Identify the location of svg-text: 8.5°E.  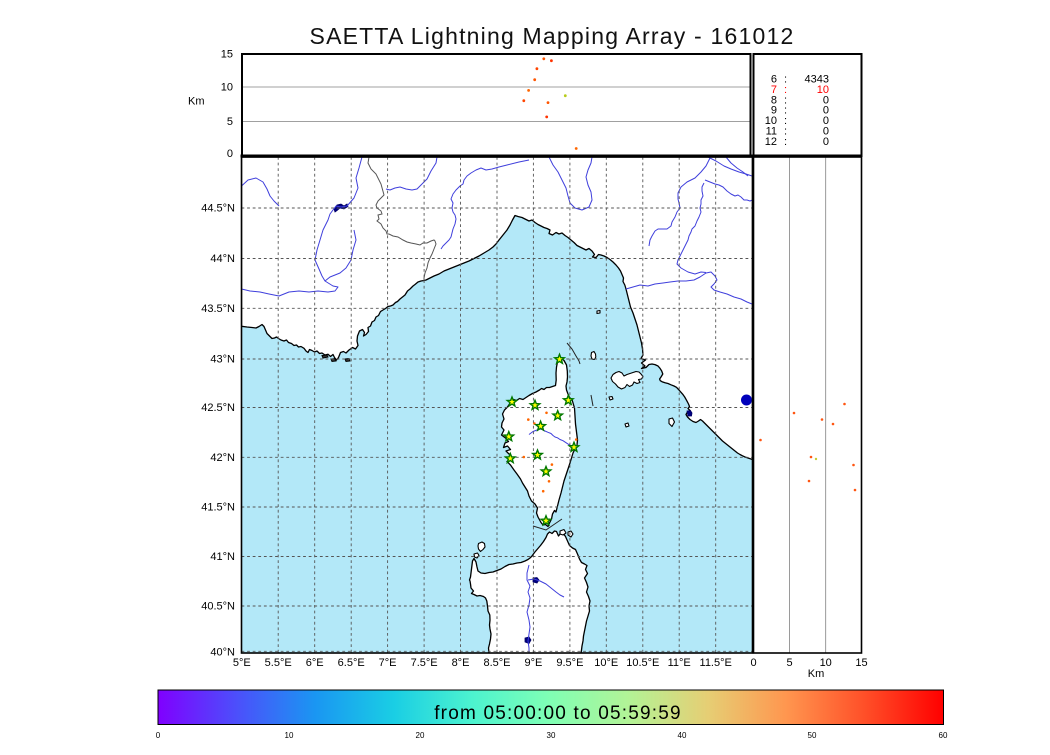
(496, 663).